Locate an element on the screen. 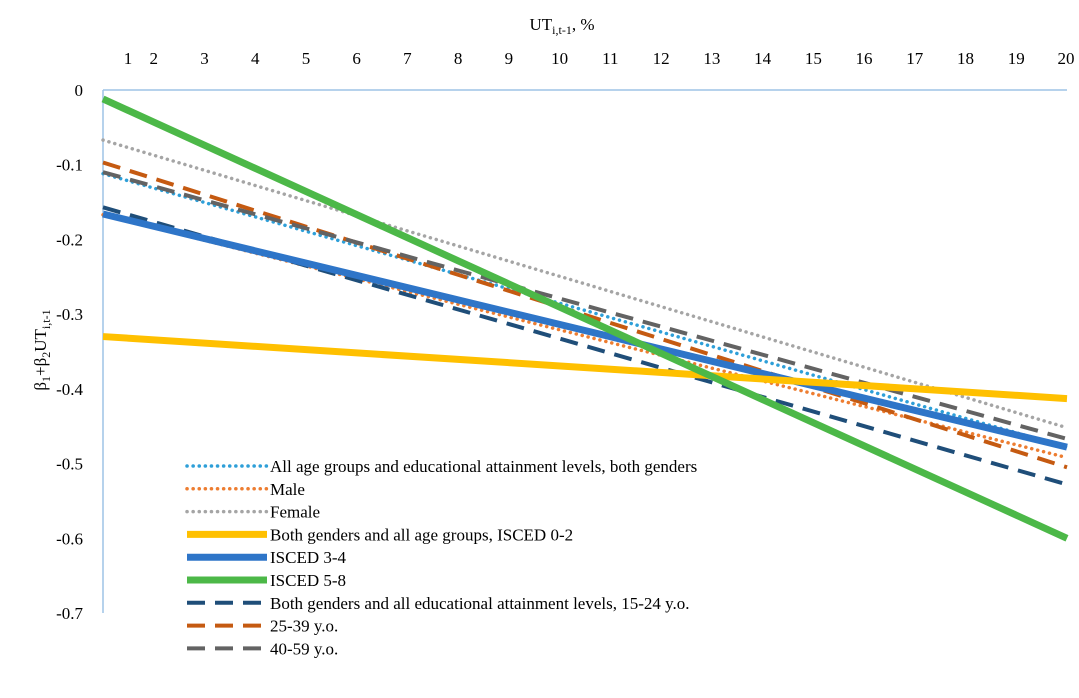 The image size is (1079, 698). x-tick-label: 12 is located at coordinates (661, 58).